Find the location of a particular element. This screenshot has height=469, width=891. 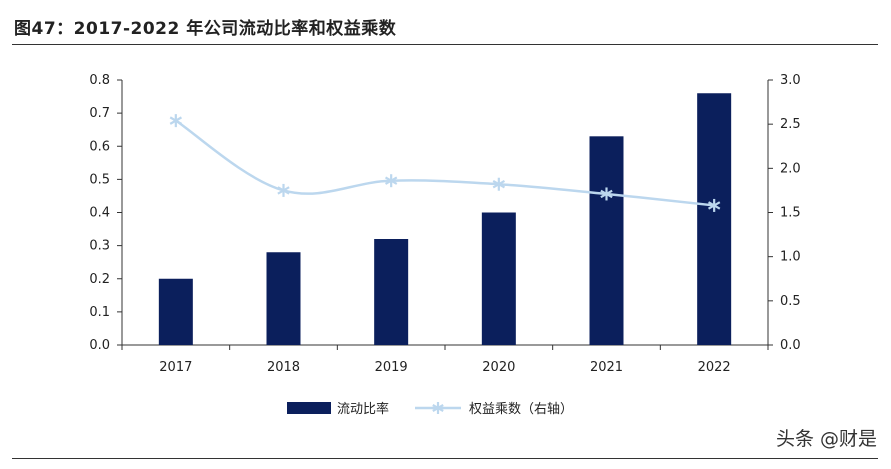

y-left-tick-label: 0.8 is located at coordinates (99, 80).